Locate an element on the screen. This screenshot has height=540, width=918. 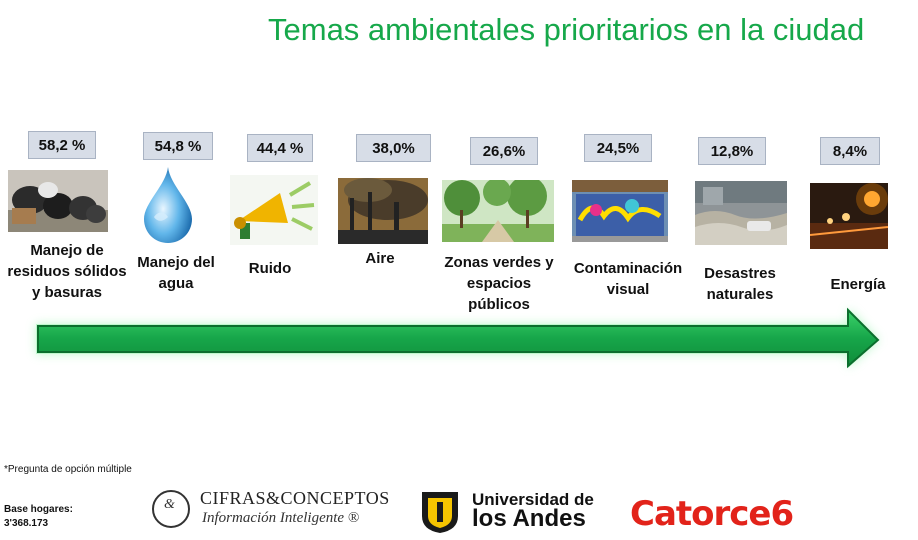
value-badge: 54,8 % is located at coordinates (178, 146).